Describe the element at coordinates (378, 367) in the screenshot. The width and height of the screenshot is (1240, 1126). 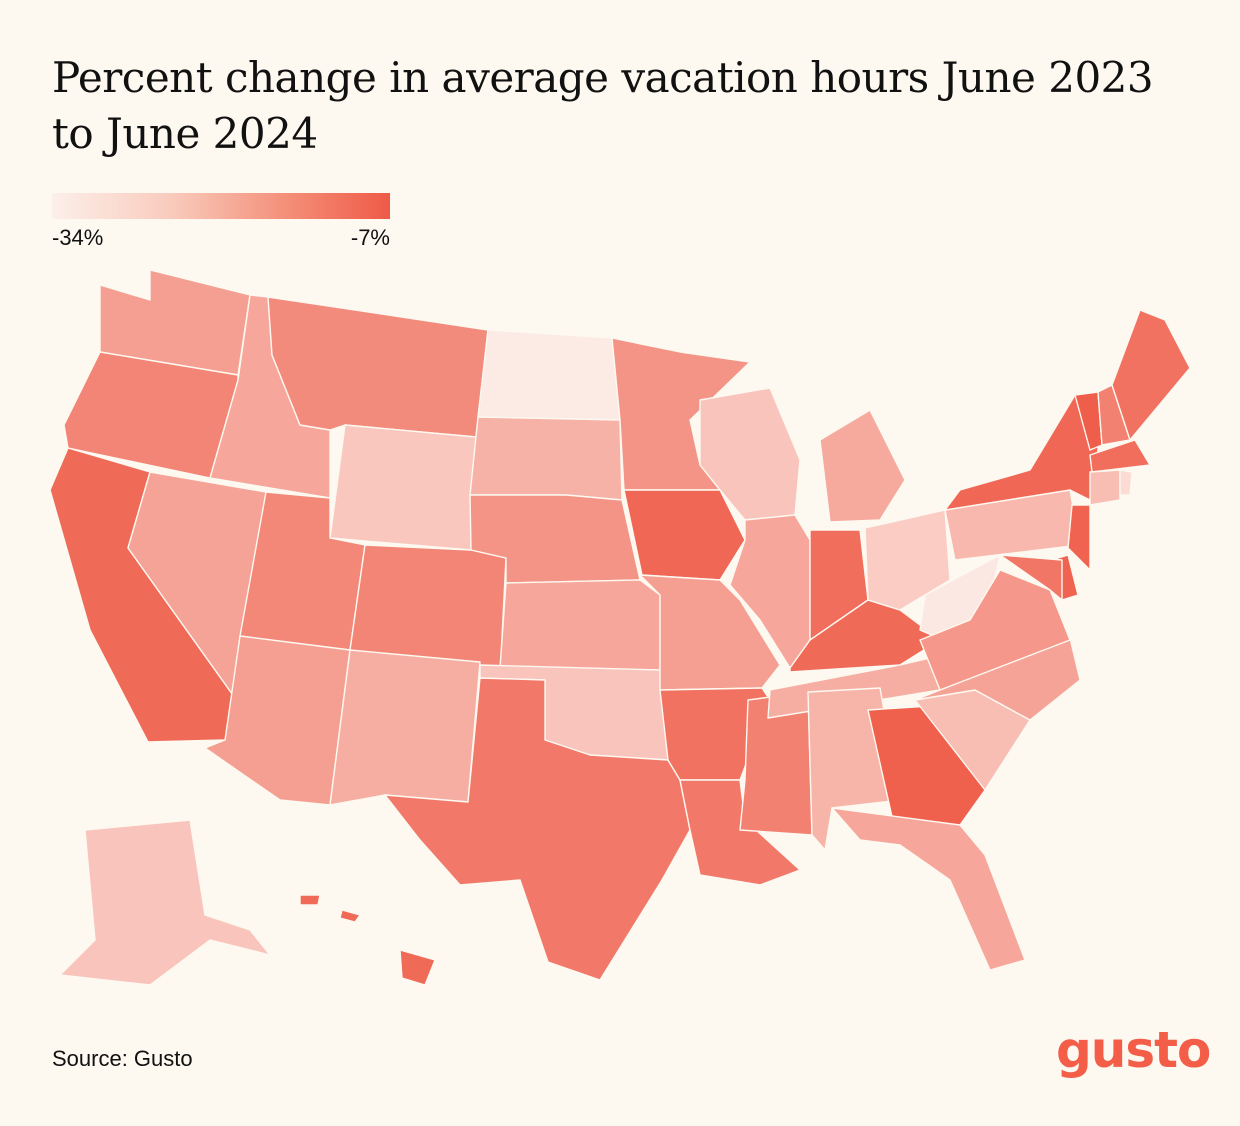
I see `state-mt` at that location.